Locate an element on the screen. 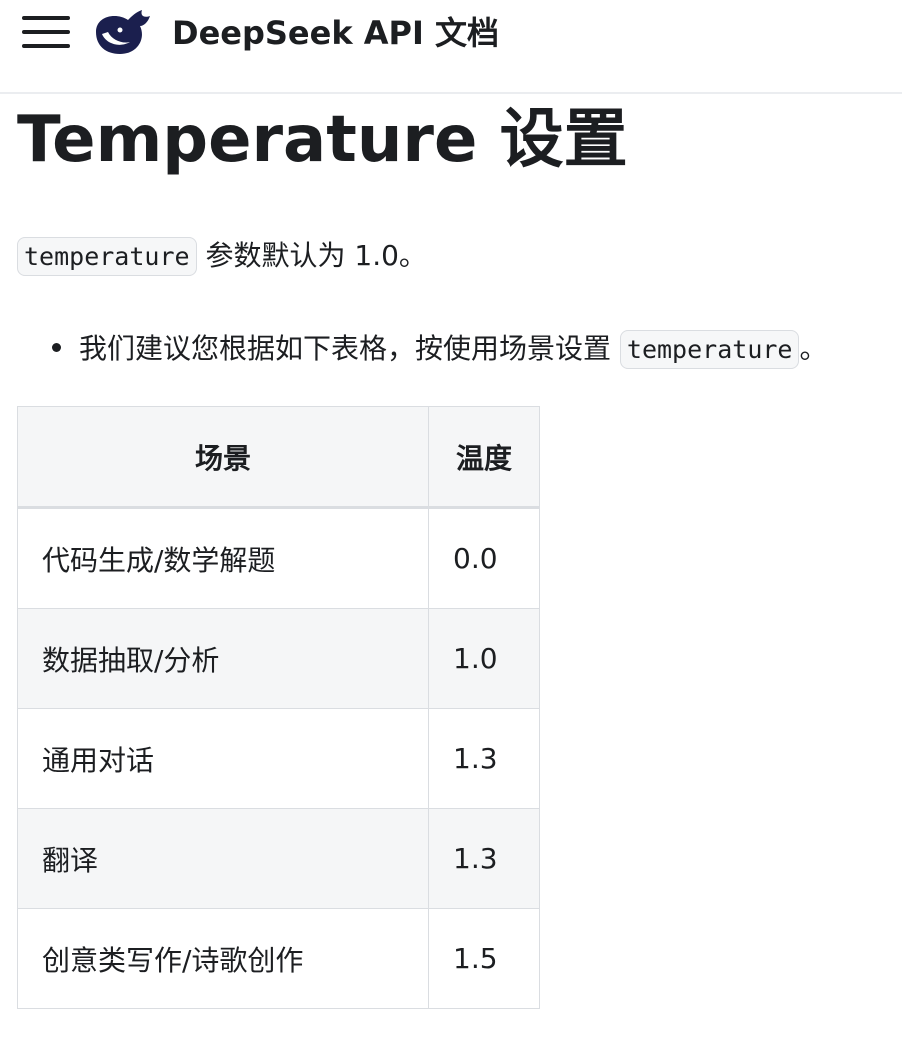 The height and width of the screenshot is (1042, 902). table-row: 通用对话 1.3 is located at coordinates (278, 758).